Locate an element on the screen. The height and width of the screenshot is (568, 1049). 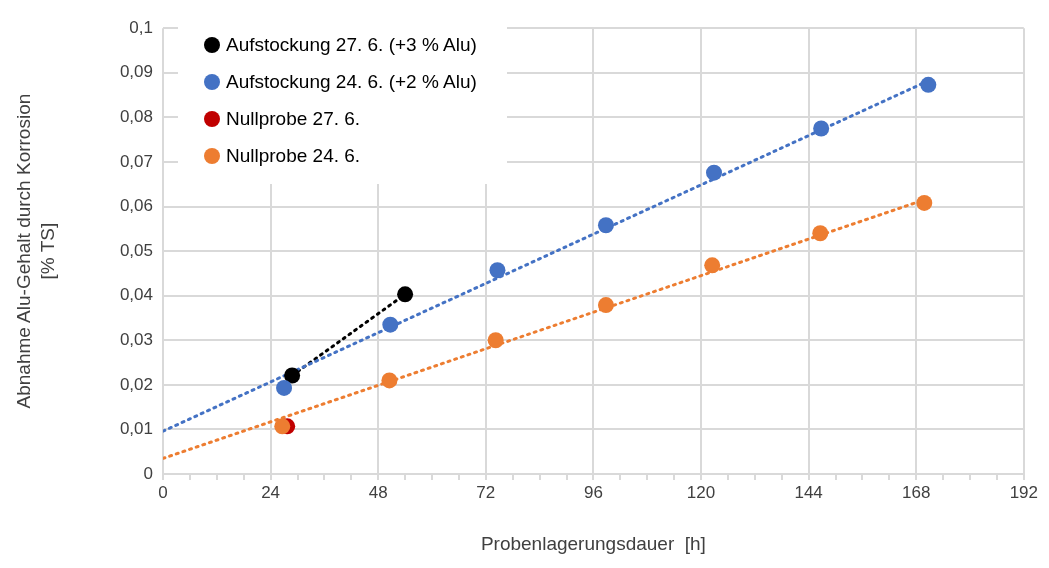
y-tick-label: 0,04 is located at coordinates (136, 295).